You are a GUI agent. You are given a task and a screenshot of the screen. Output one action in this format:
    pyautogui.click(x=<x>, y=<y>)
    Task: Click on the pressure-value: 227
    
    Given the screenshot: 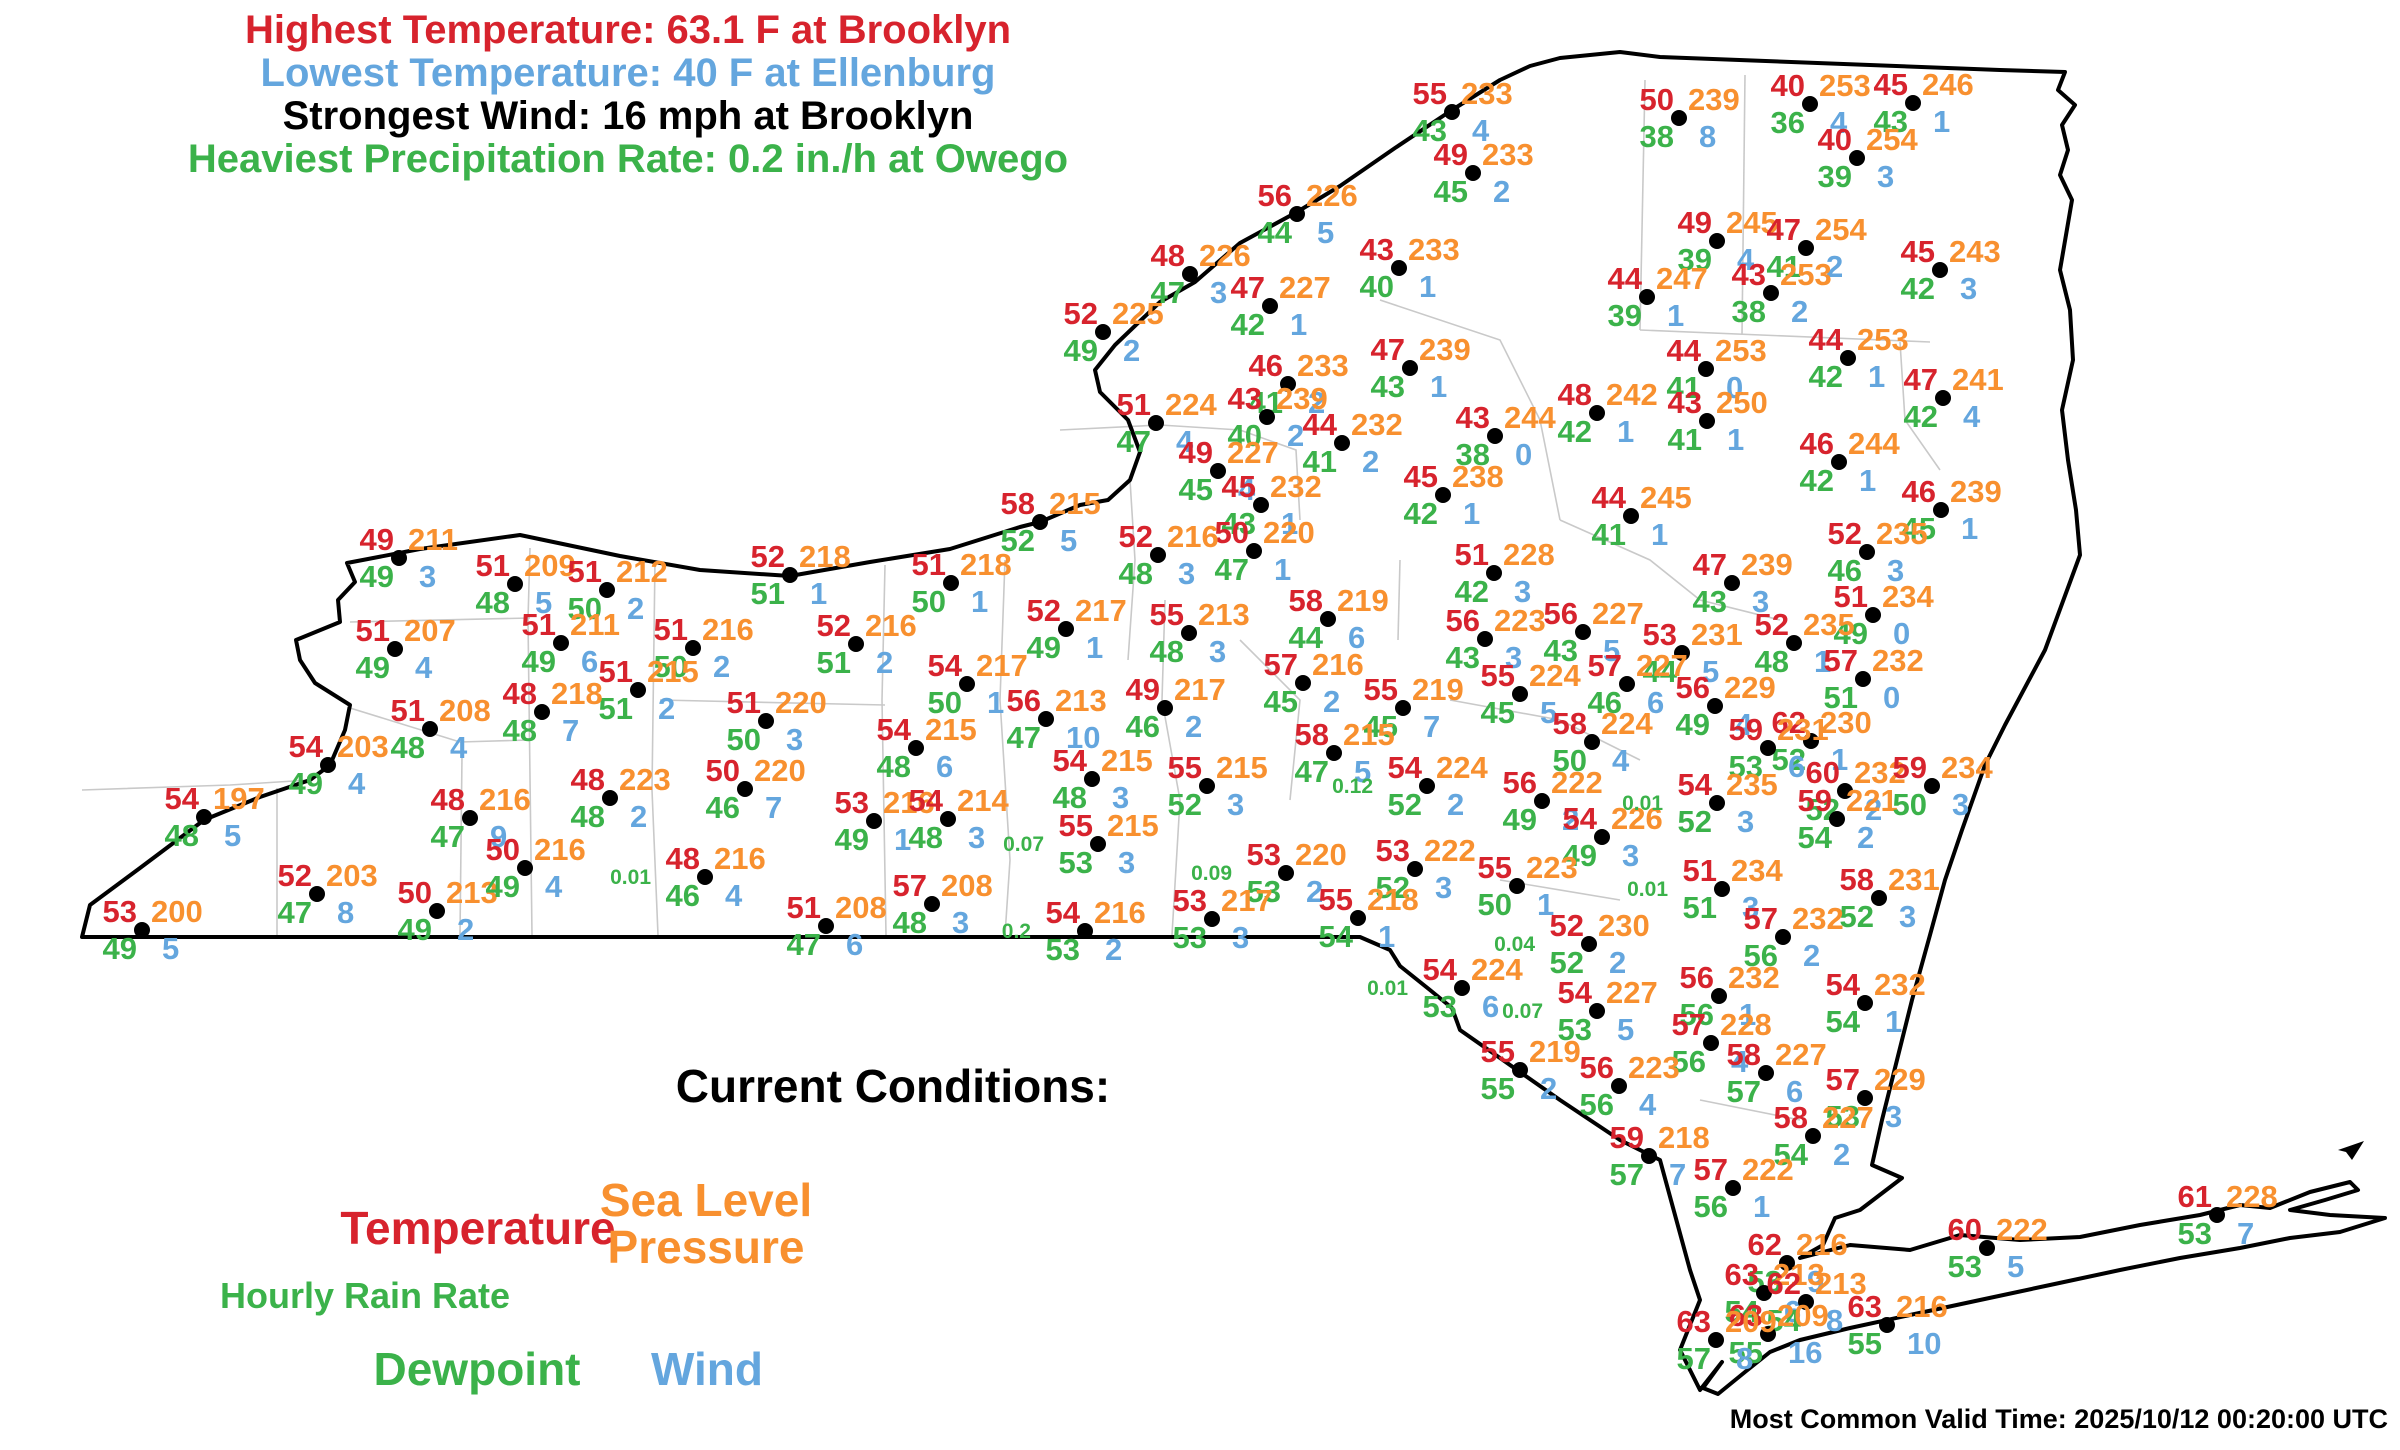 What is the action you would take?
    pyautogui.click(x=1632, y=992)
    